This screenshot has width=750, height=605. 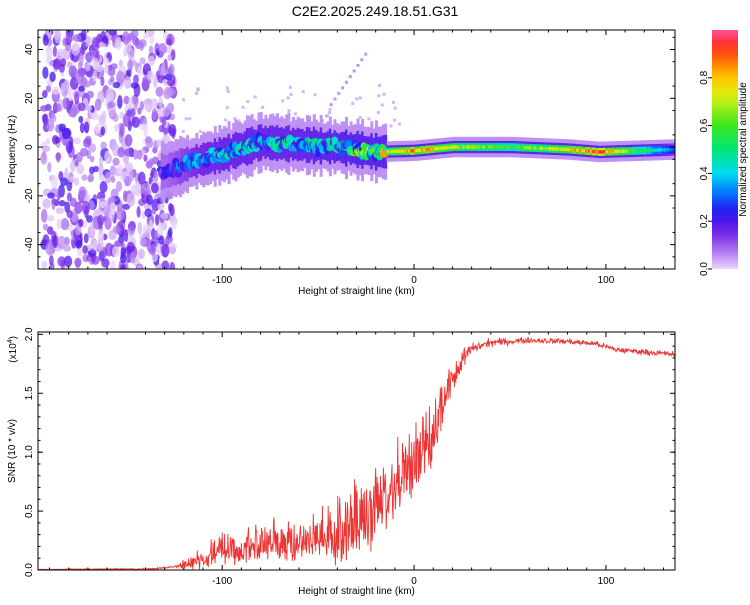 What do you see at coordinates (704, 77) in the screenshot?
I see `colorbar-tick-label: 0.8` at bounding box center [704, 77].